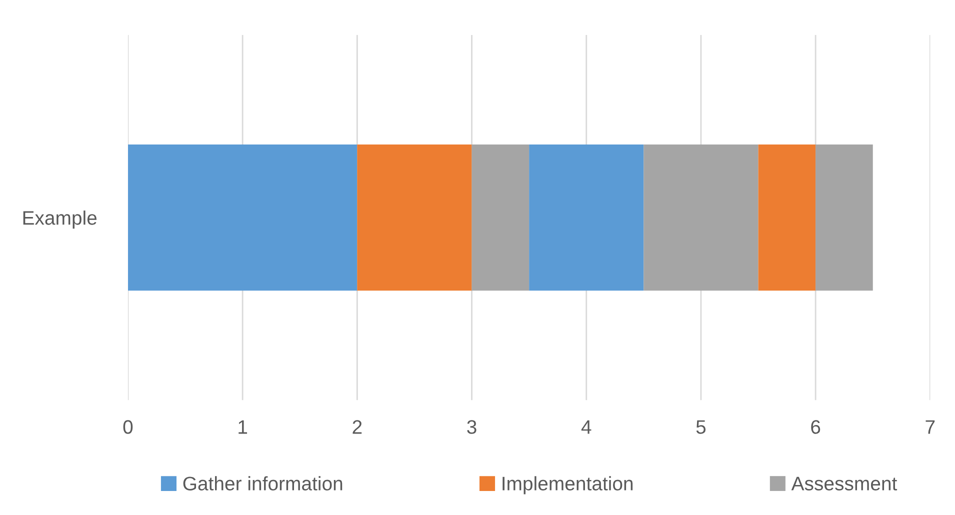 The width and height of the screenshot is (955, 515). I want to click on x-tick-label: 1, so click(243, 427).